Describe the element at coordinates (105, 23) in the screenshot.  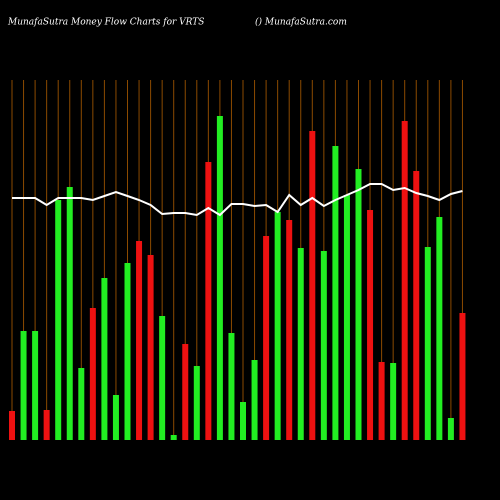
I see `chart-title: MunafaSutra Money Flow Charts for VRTS` at that location.